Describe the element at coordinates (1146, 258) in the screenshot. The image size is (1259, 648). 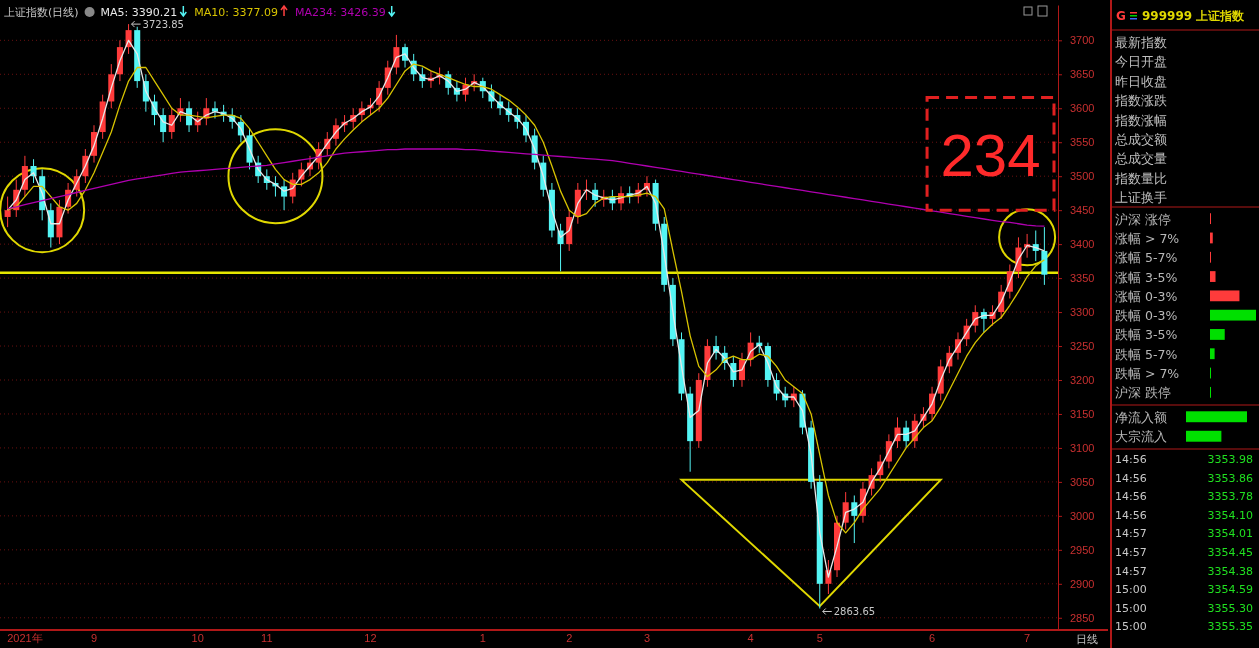
I see `y-tick-label: 涨幅 5-7%` at that location.